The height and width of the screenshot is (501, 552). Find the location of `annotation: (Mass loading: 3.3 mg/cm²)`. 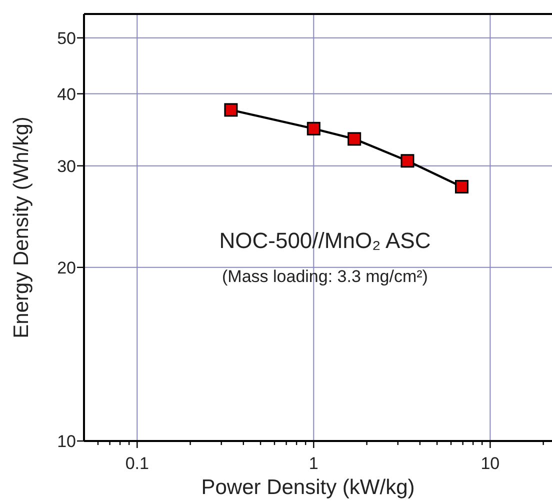

annotation: (Mass loading: 3.3 mg/cm²) is located at coordinates (325, 276).